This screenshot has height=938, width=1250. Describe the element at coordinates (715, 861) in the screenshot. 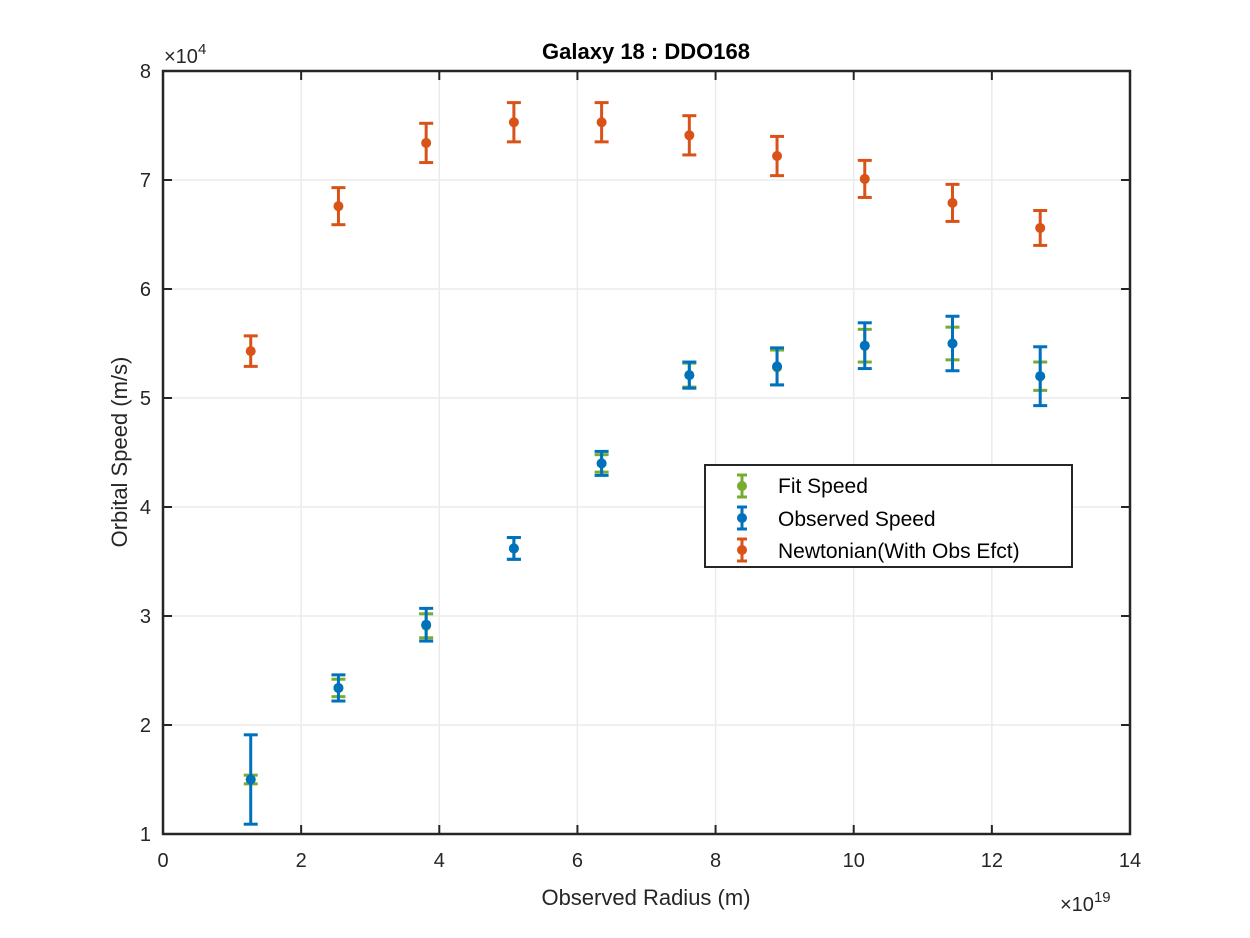

I see `x-tick-label: 8` at that location.